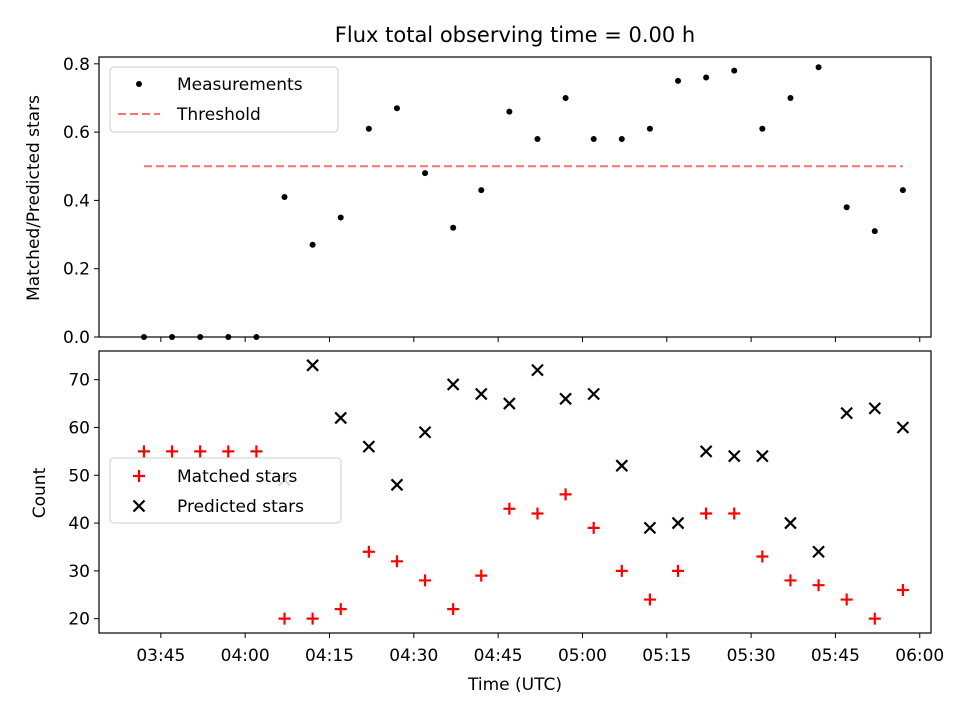 This screenshot has height=720, width=960. What do you see at coordinates (76, 201) in the screenshot?
I see `top-y-tick-label: 0.4` at bounding box center [76, 201].